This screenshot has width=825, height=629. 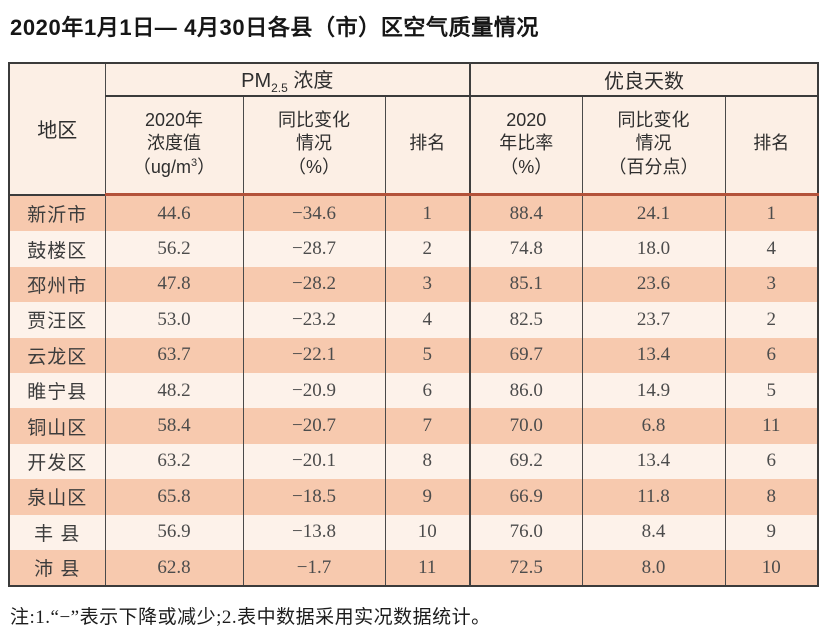 What do you see at coordinates (526, 213) in the screenshot?
I see `good-rate-cell: 88.4` at bounding box center [526, 213].